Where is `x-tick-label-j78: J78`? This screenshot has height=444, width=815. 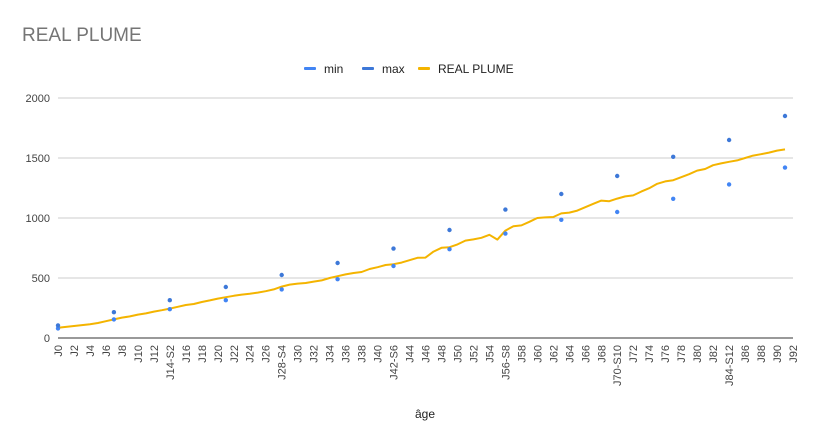
x-tick-label-j78: J78 is located at coordinates (682, 354).